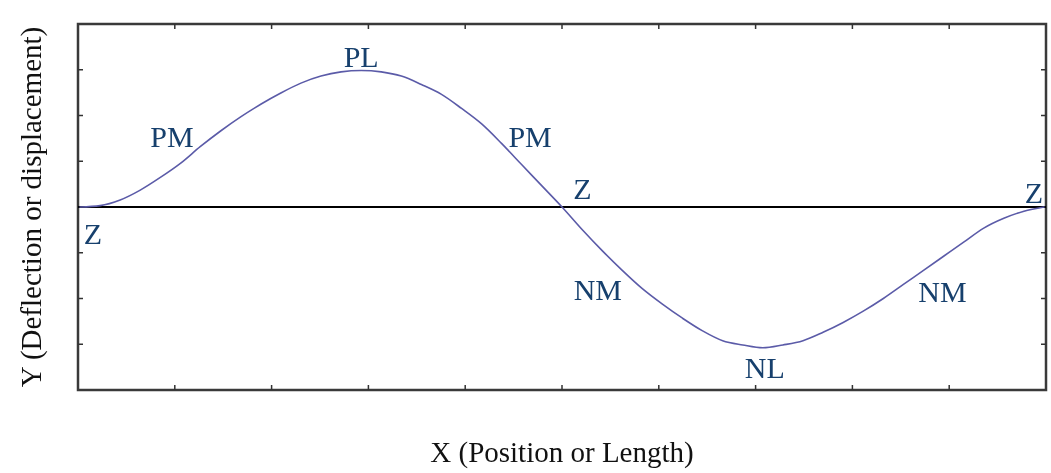 The height and width of the screenshot is (473, 1051). Describe the element at coordinates (562, 452) in the screenshot. I see `x-axis-title: X (Position or Length)` at that location.